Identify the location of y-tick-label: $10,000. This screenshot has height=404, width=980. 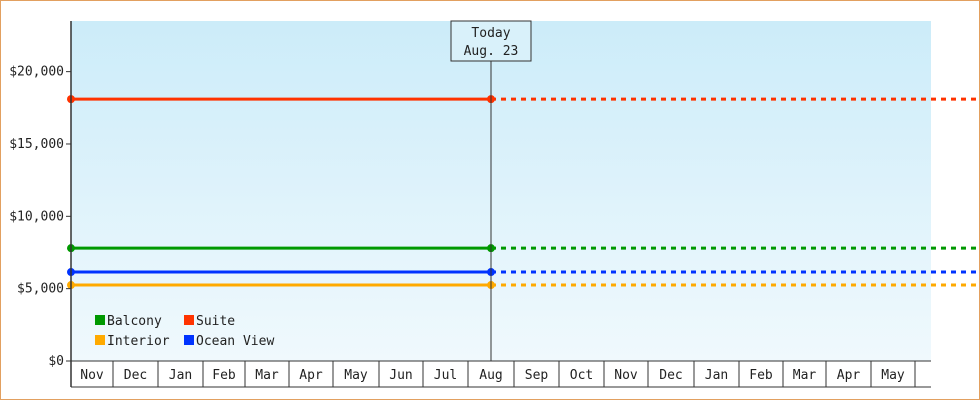
(36, 216).